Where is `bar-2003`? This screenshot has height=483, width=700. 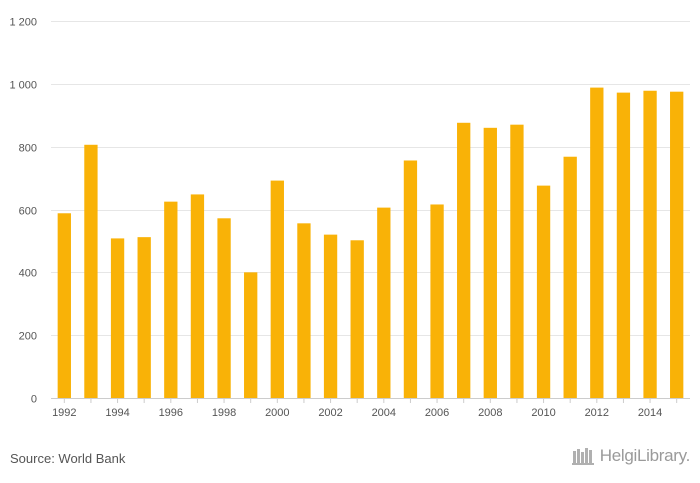
bar-2003 is located at coordinates (357, 319).